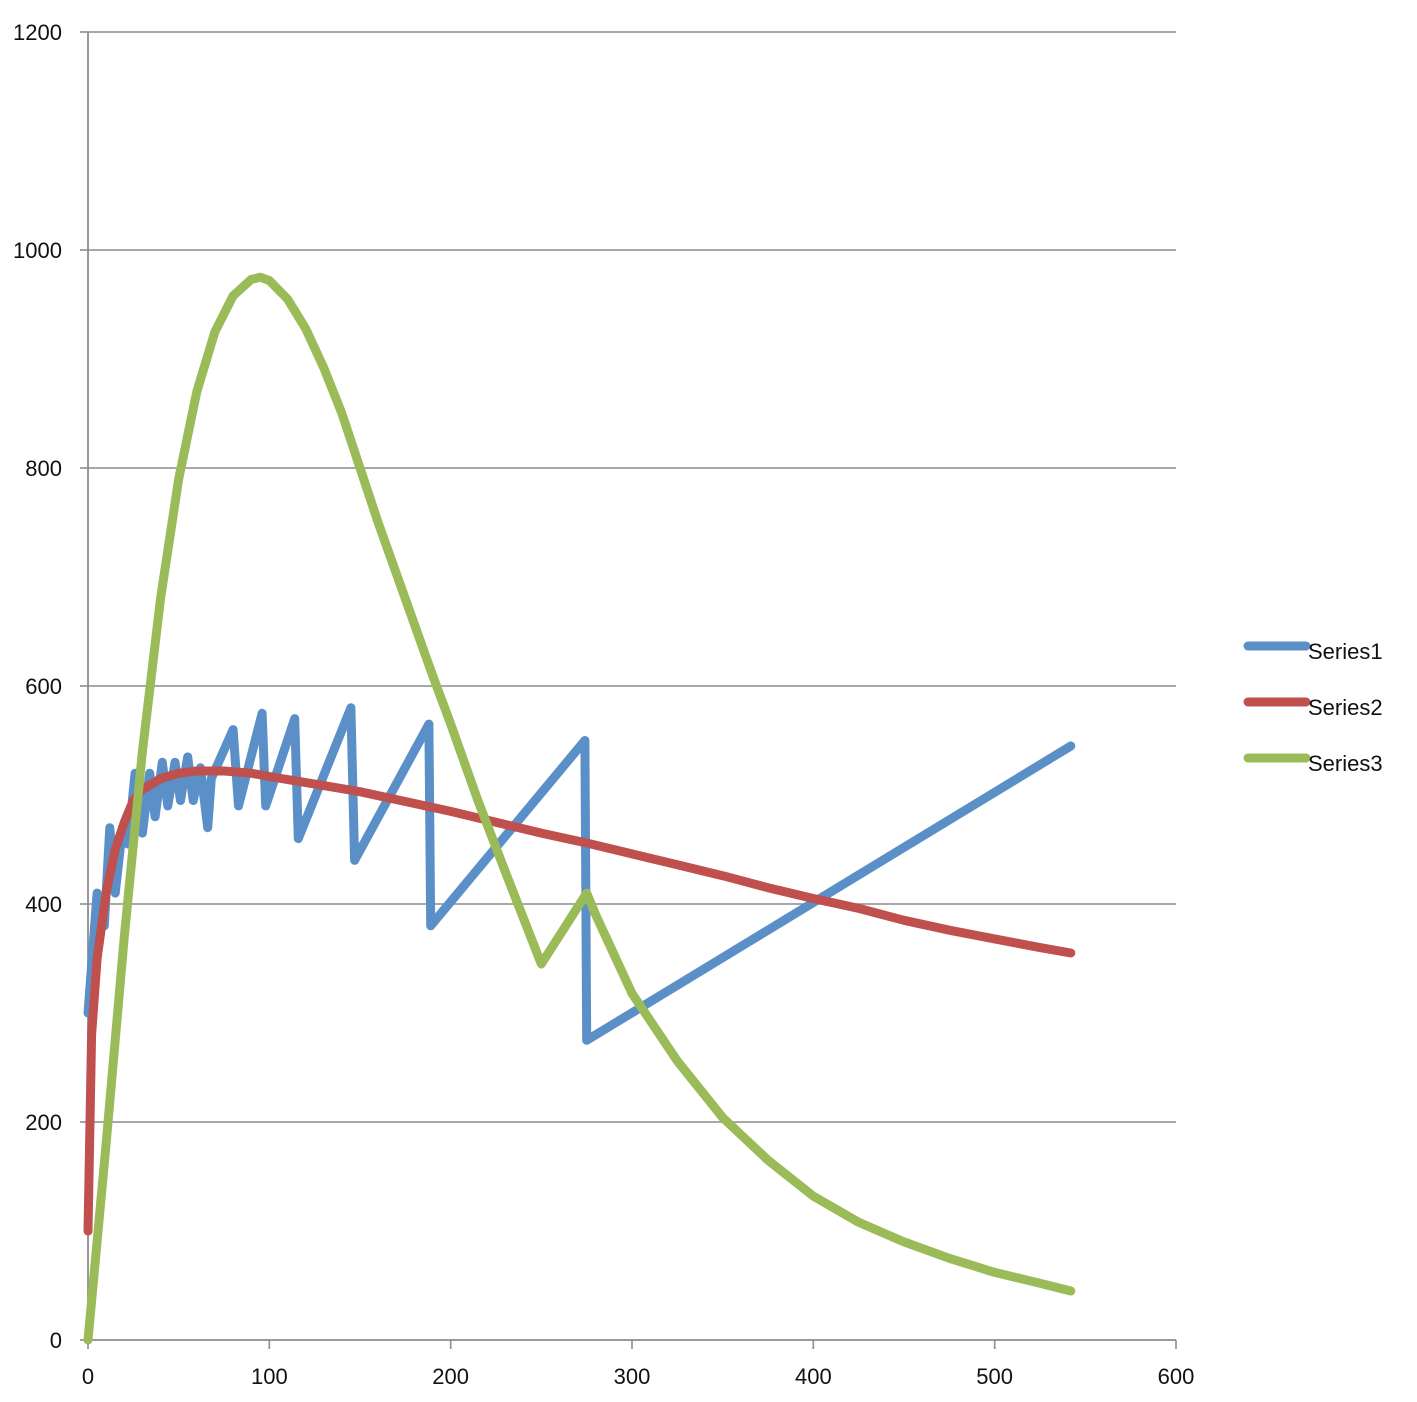 Image resolution: width=1417 pixels, height=1402 pixels. I want to click on x-tick-label: 300, so click(632, 1376).